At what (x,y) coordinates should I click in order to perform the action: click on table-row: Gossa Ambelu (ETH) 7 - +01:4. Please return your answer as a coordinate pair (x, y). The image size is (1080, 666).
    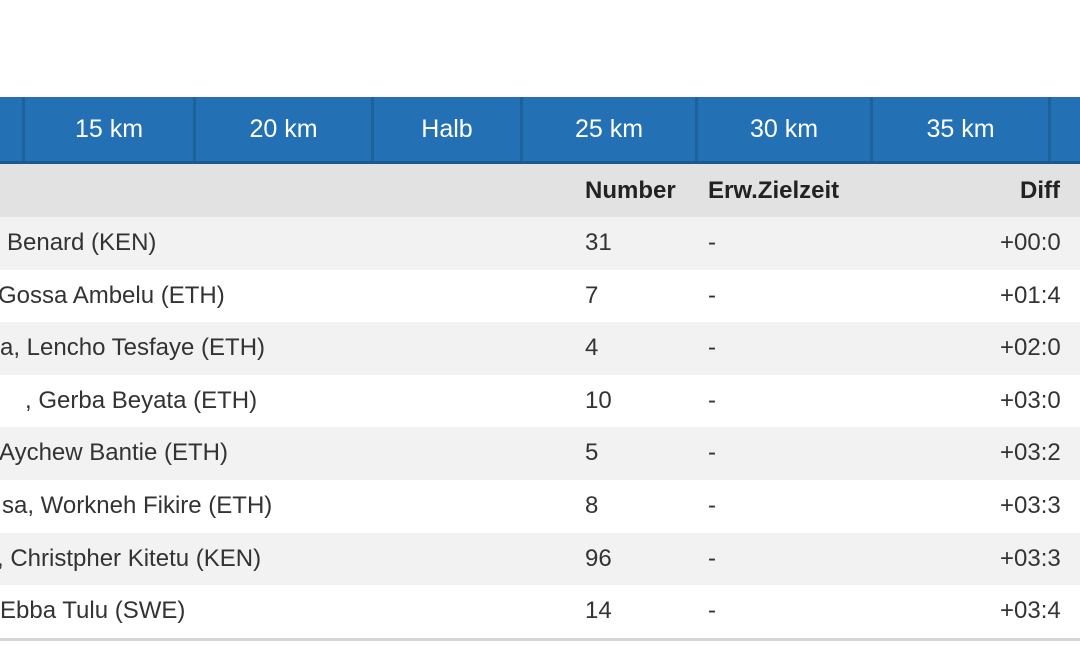
    Looking at the image, I should click on (540, 296).